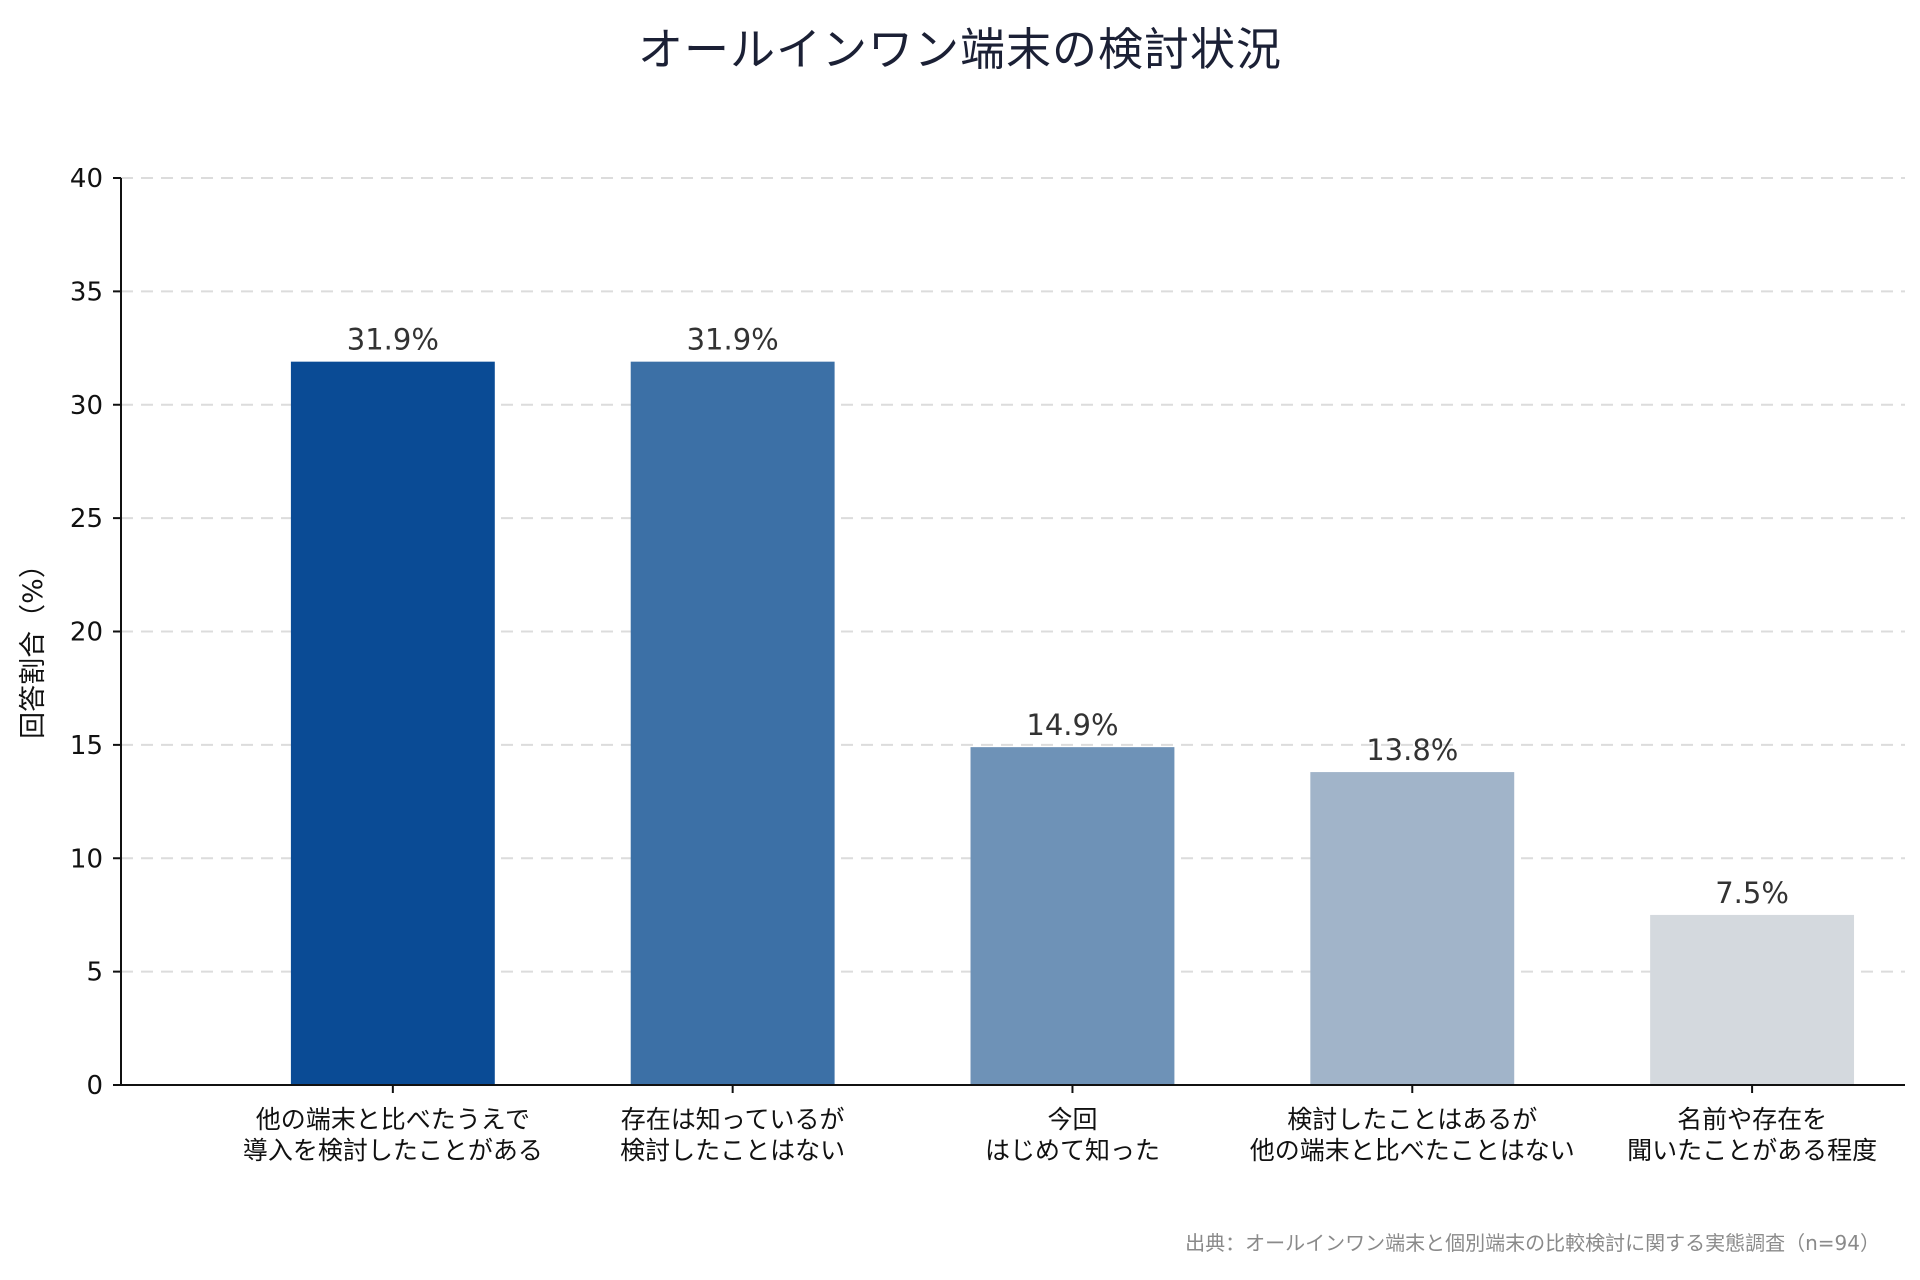 This screenshot has width=1920, height=1280. What do you see at coordinates (1752, 1135) in the screenshot?
I see `x-category-label: 名前や存在を聞いたことがある程度` at bounding box center [1752, 1135].